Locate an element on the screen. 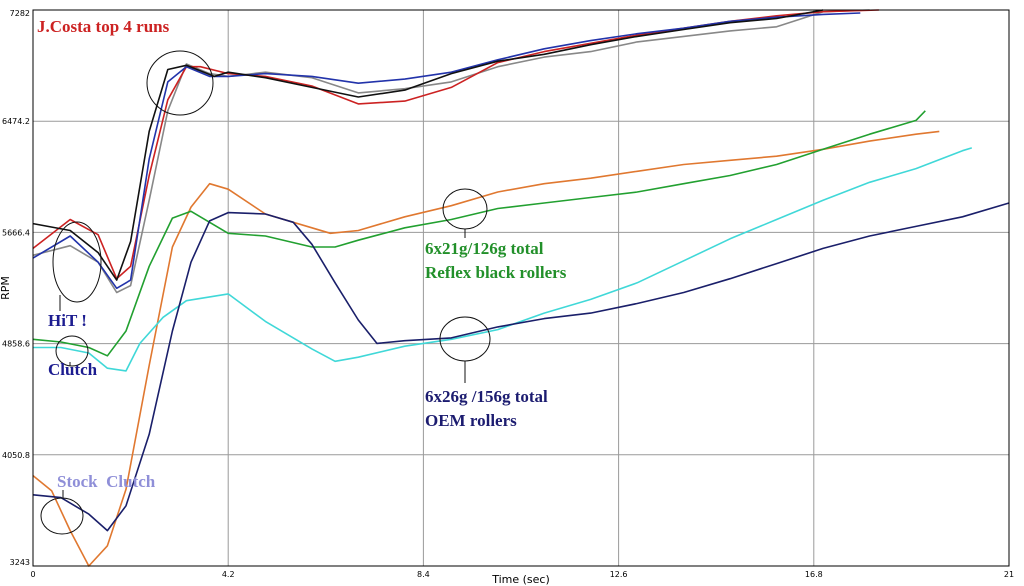  y-tick-label: 3243 is located at coordinates (20, 562).